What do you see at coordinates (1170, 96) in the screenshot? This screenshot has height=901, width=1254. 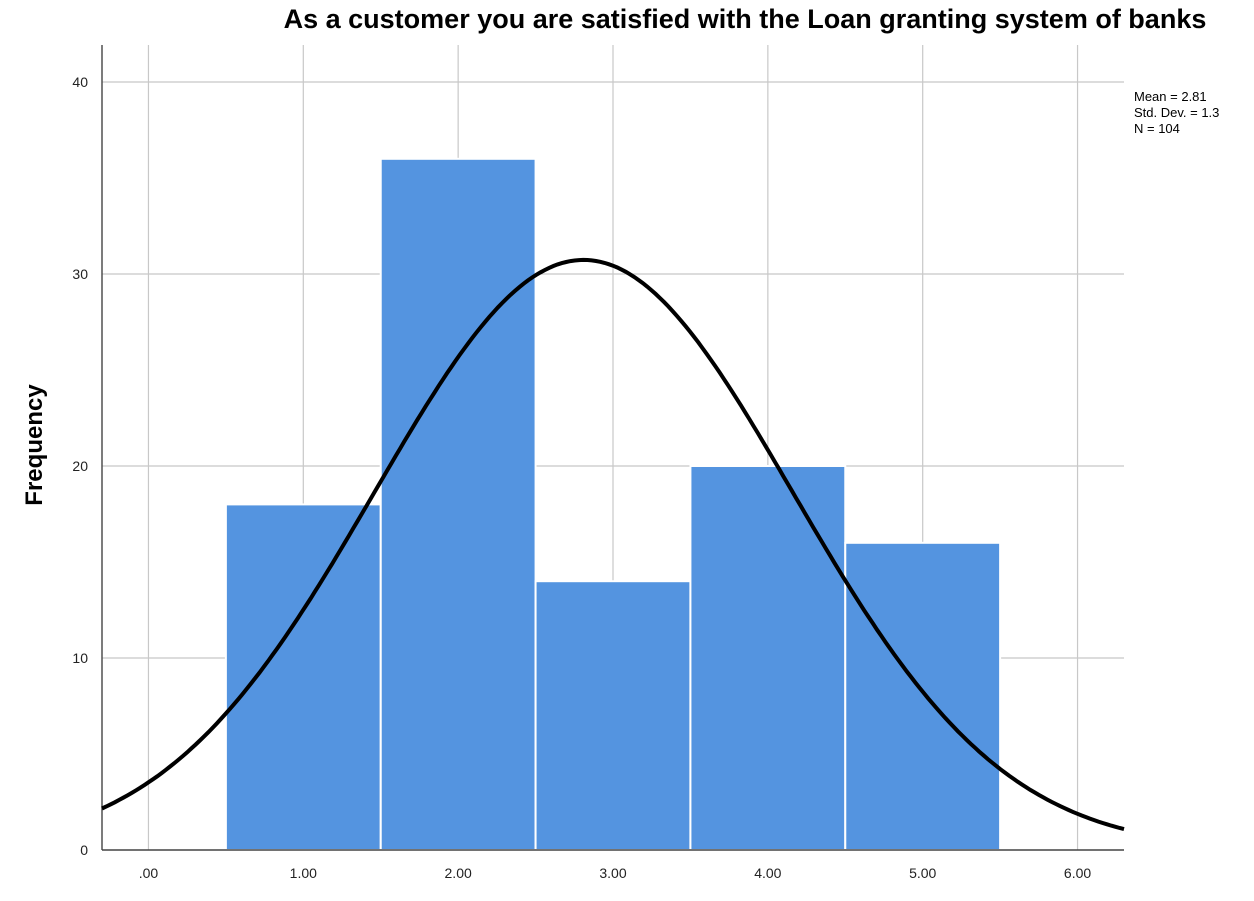 I see `stats-legend-line: Mean = 2.81` at bounding box center [1170, 96].